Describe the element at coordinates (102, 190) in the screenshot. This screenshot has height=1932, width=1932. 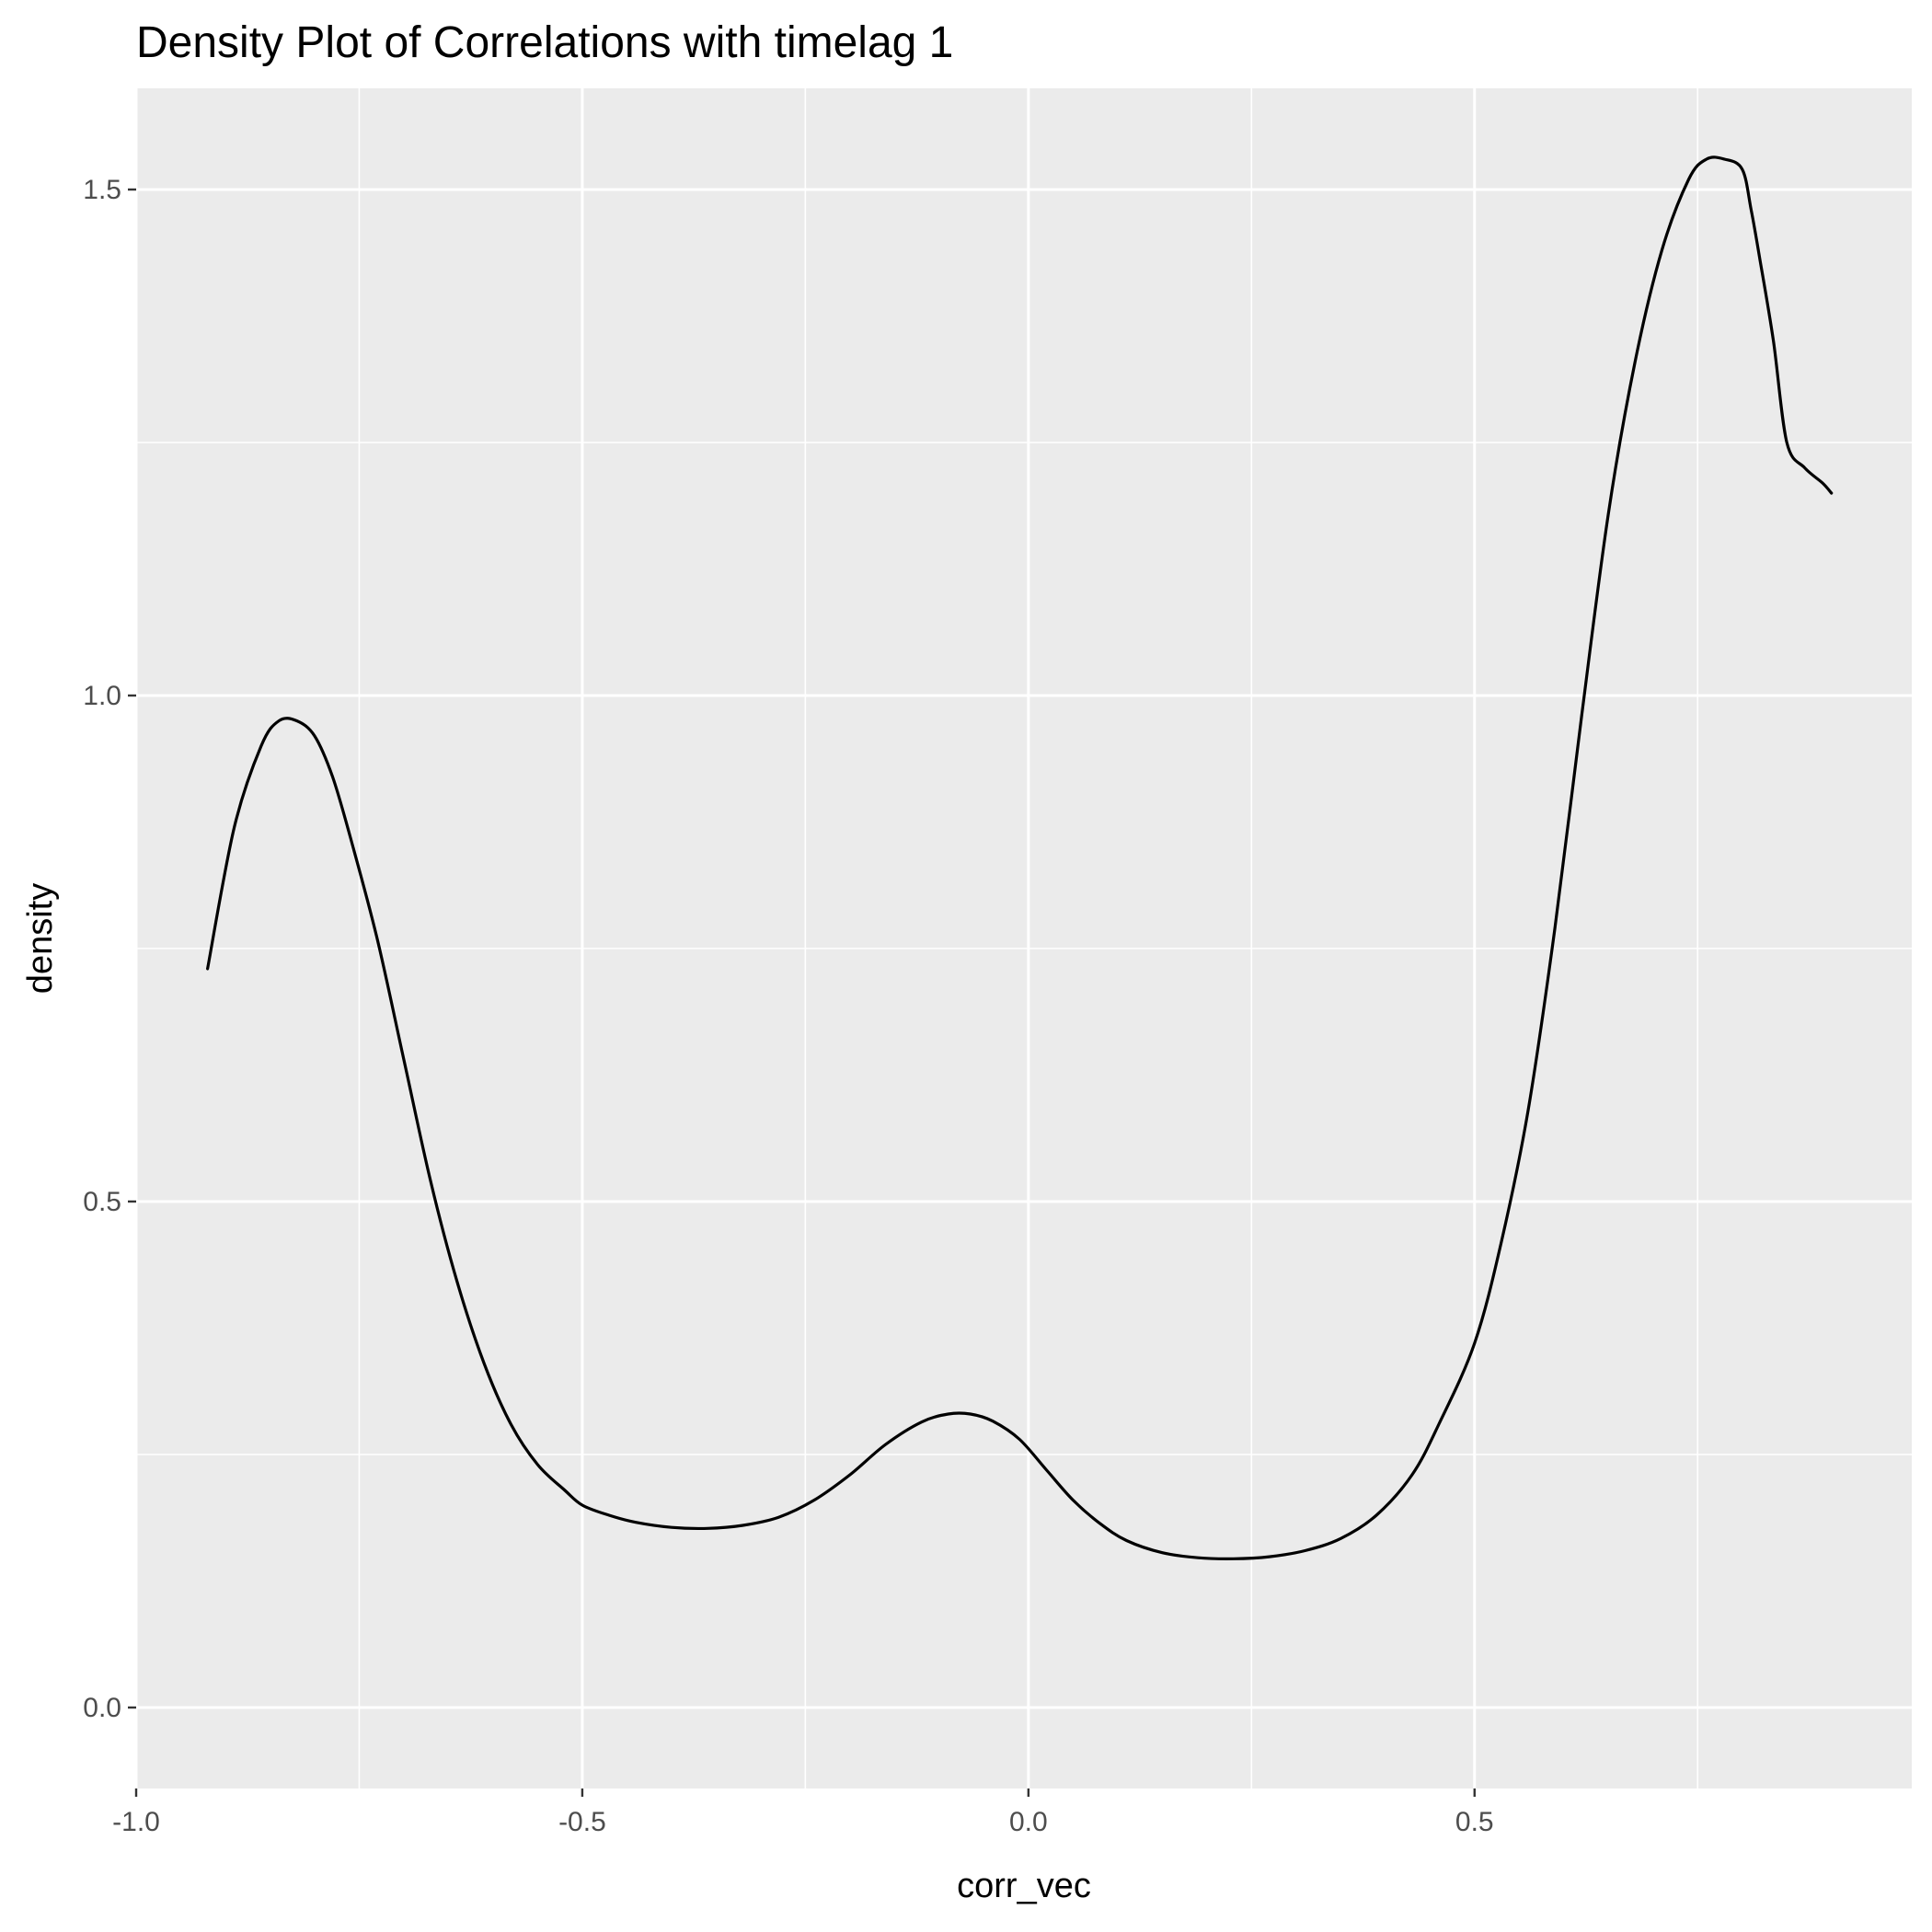
I see `y-tick-label: 1.5` at that location.